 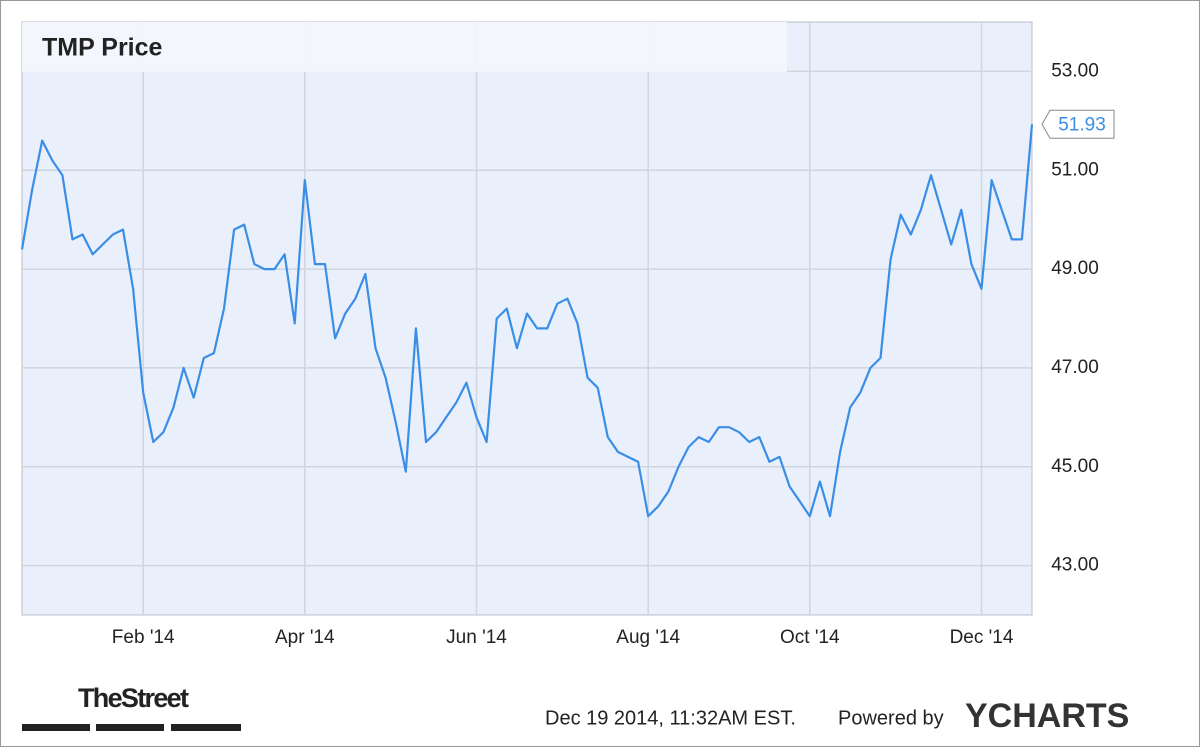 What do you see at coordinates (1047, 716) in the screenshot?
I see `brand: YCHARTS` at bounding box center [1047, 716].